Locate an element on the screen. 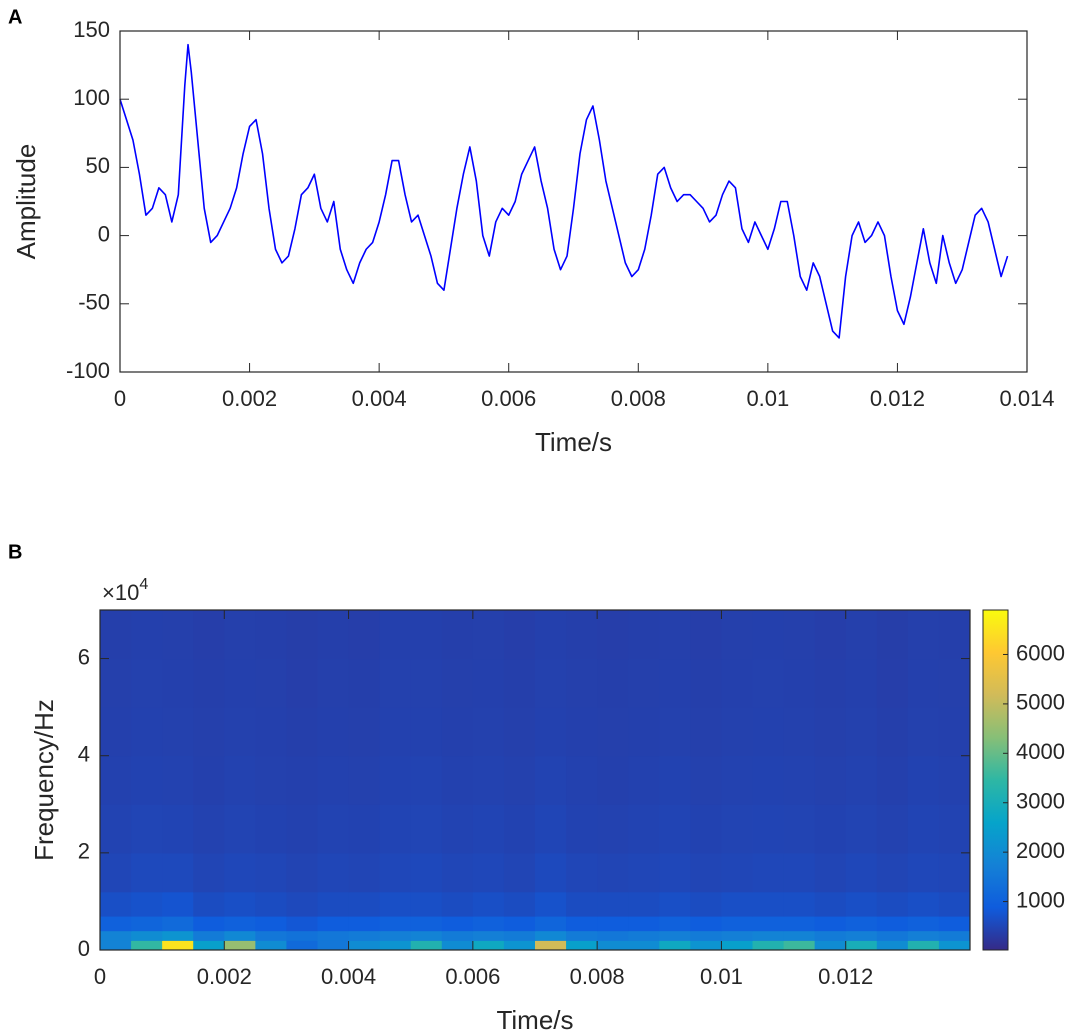 The image size is (1077, 1033). y-tick-label: 4 is located at coordinates (84, 754).